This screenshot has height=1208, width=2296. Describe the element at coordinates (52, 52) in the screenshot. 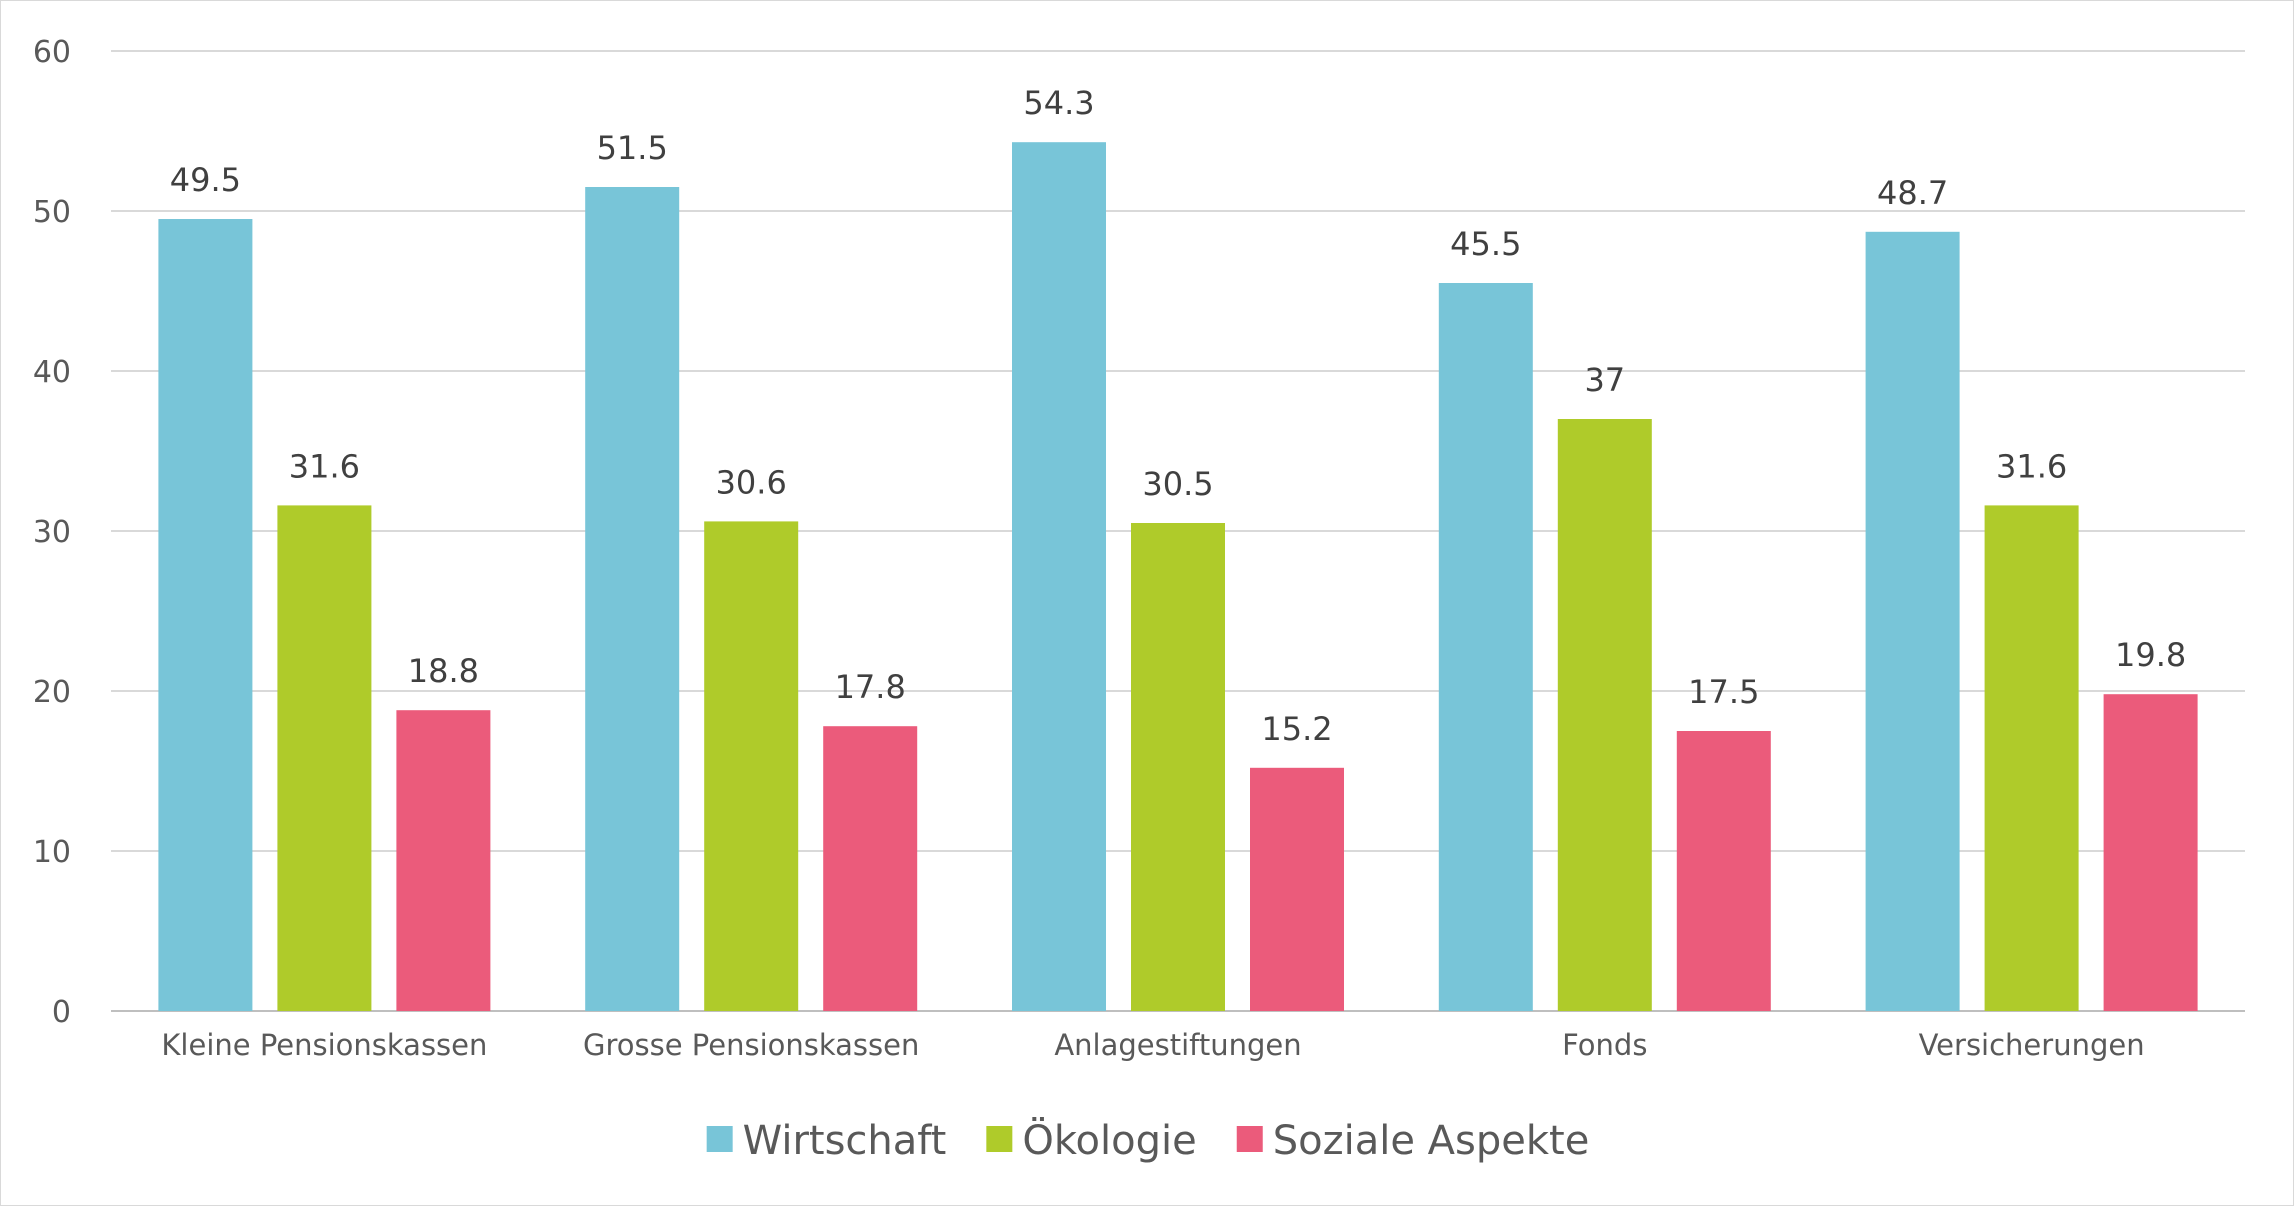

I see `y-tick-label: 60` at that location.